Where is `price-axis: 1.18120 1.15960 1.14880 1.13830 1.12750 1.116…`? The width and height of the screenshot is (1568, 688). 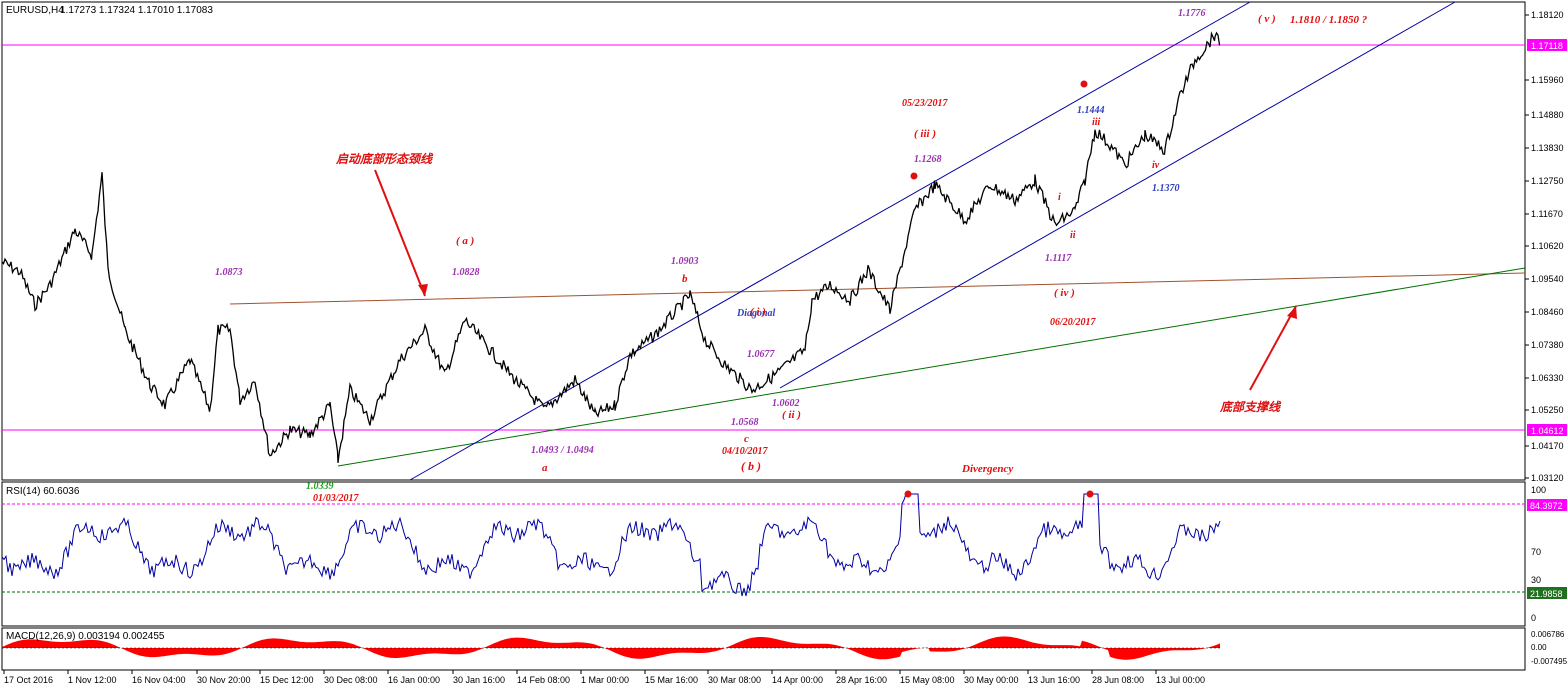 price-axis: 1.18120 1.15960 1.14880 1.13830 1.12750 1.116… is located at coordinates (1544, 246).